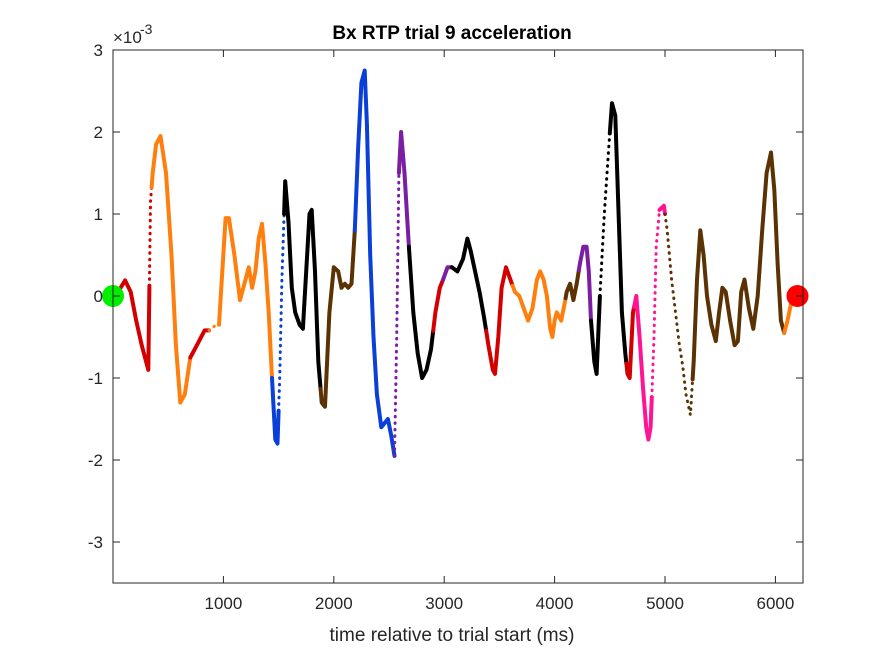 This screenshot has width=875, height=656. Describe the element at coordinates (452, 635) in the screenshot. I see `x-axis-label: time relative to trial start (ms)` at that location.